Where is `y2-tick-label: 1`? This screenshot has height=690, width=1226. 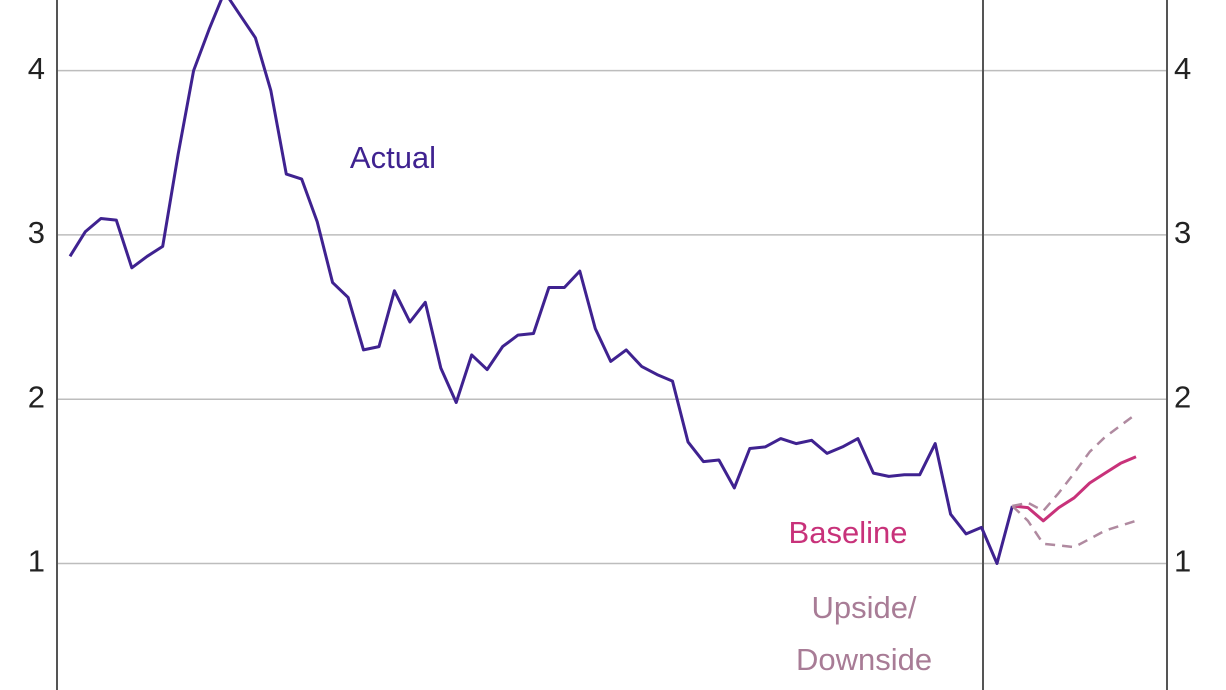 y2-tick-label: 1 is located at coordinates (1182, 561).